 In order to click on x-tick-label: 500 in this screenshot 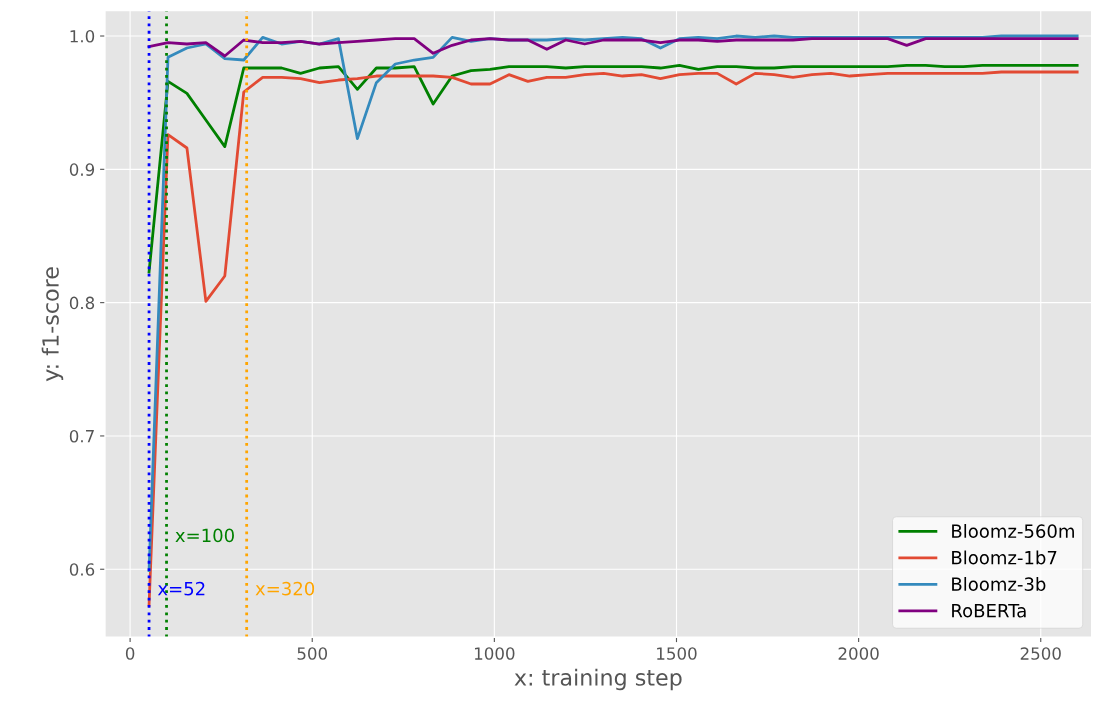, I will do `click(312, 653)`.